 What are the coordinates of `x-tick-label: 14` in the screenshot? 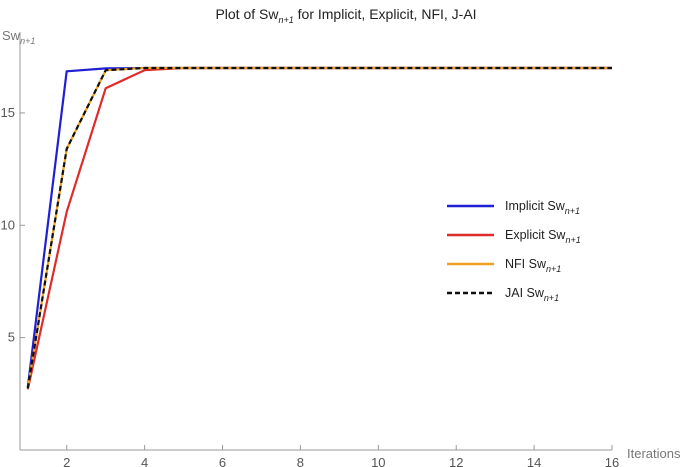 It's located at (534, 461).